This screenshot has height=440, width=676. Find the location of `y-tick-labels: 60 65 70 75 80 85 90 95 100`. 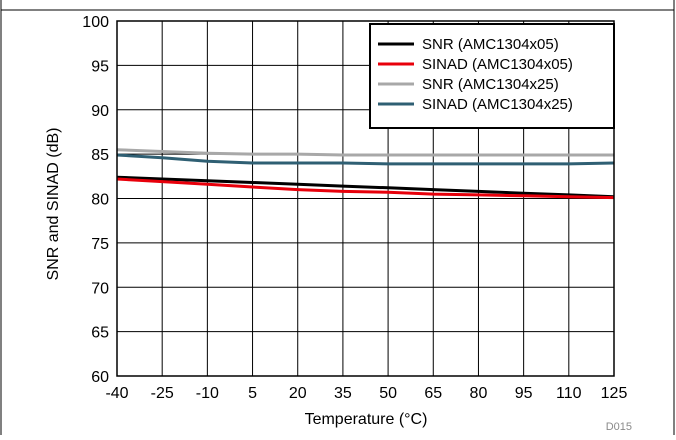

y-tick-labels: 60 65 70 75 80 85 90 95 100 is located at coordinates (95, 200).